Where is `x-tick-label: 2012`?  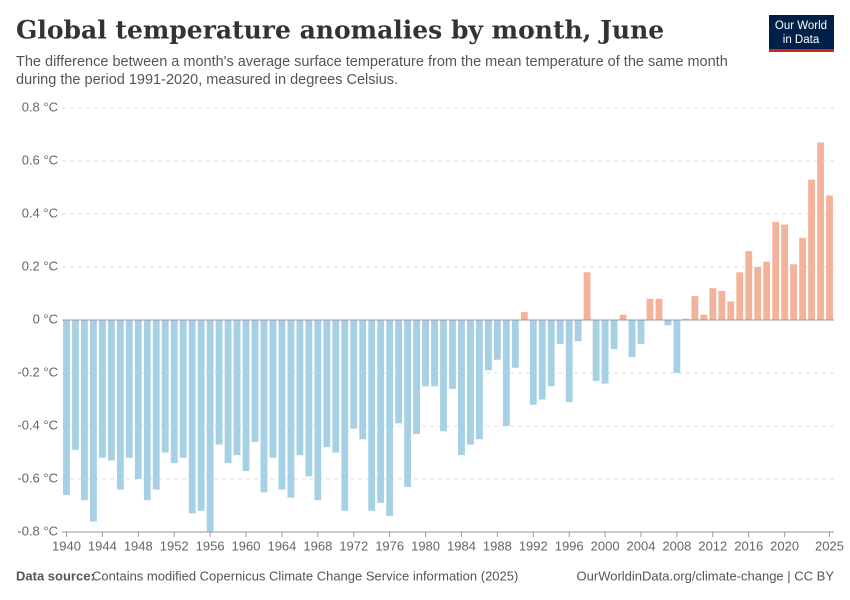 x-tick-label: 2012 is located at coordinates (712, 545).